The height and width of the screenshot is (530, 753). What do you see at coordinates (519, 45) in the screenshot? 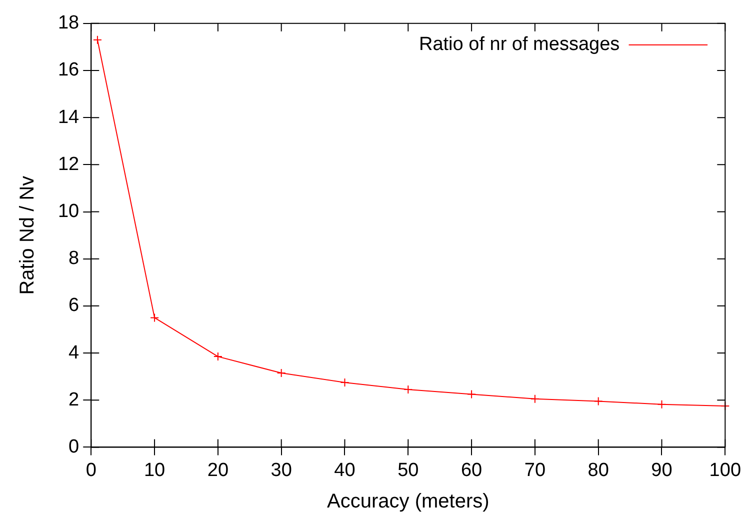
I see `legend-label: Ratio of nr of messages` at bounding box center [519, 45].